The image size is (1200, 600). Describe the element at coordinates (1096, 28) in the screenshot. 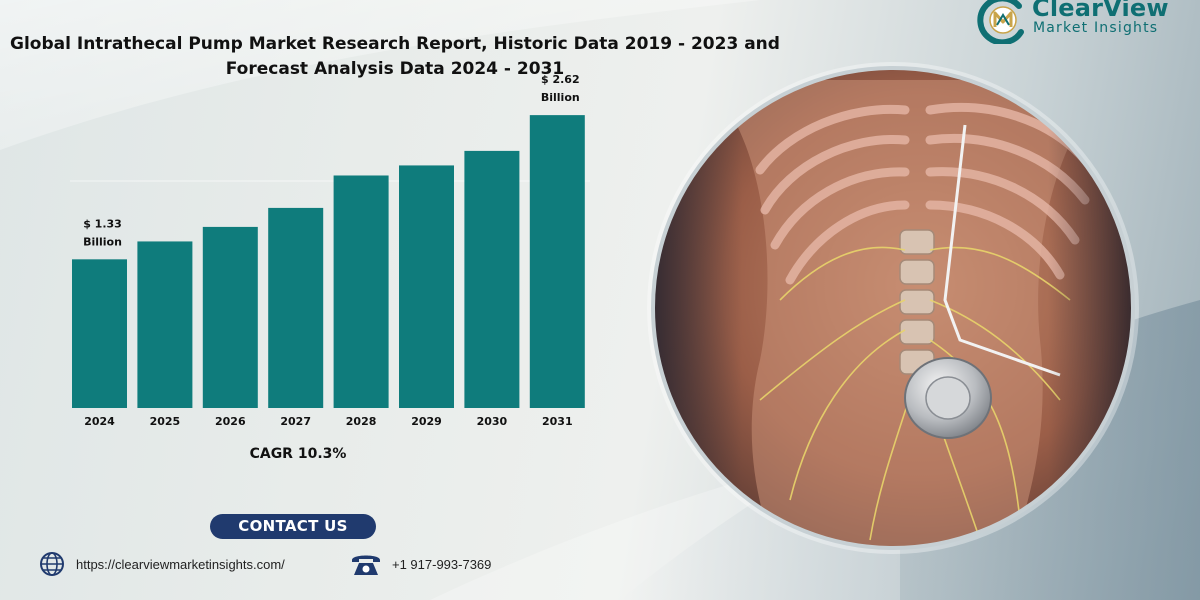

I see `brand-subtitle: Market Insights` at that location.